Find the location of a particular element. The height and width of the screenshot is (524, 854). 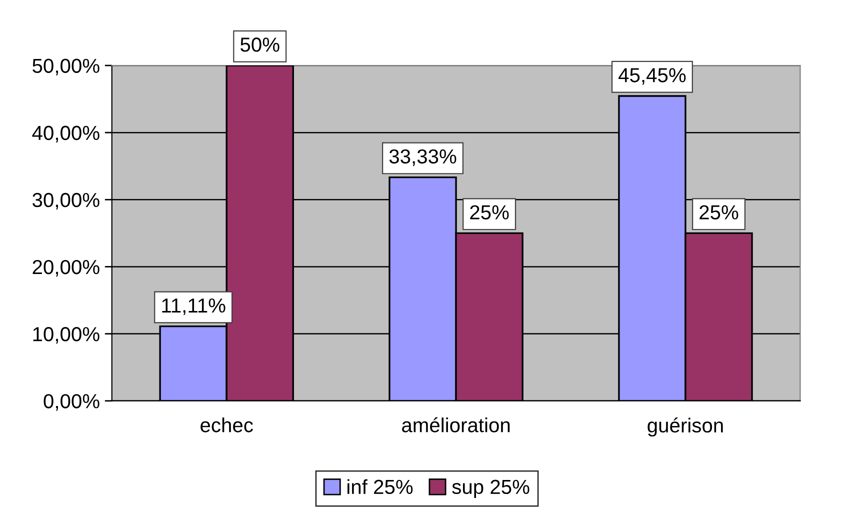

data-label: 33,33% is located at coordinates (422, 157).